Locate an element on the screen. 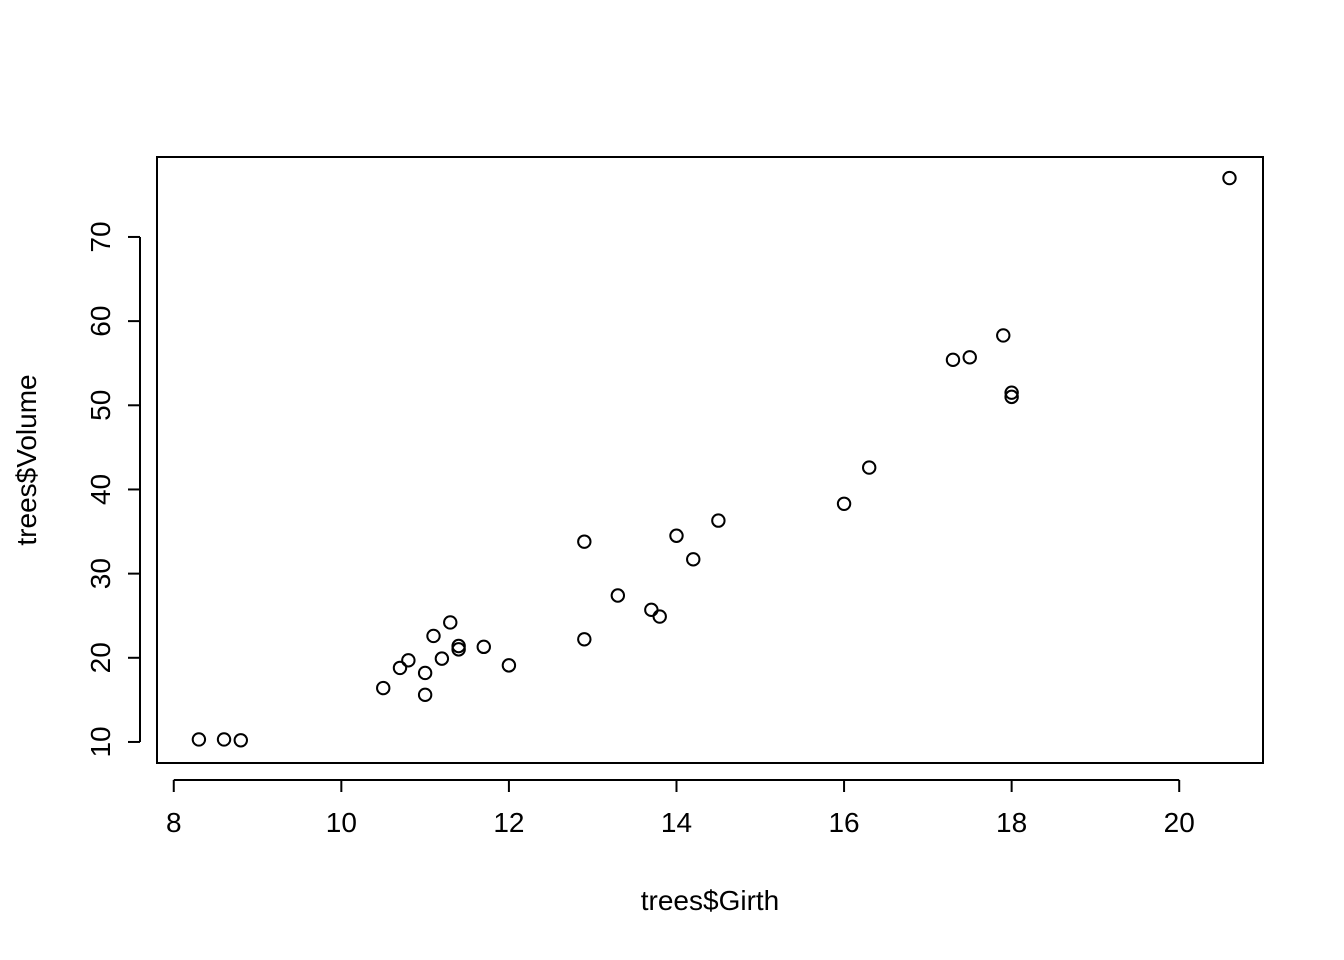 Image resolution: width=1344 pixels, height=960 pixels. y-tick-label: 30 is located at coordinates (100, 573).